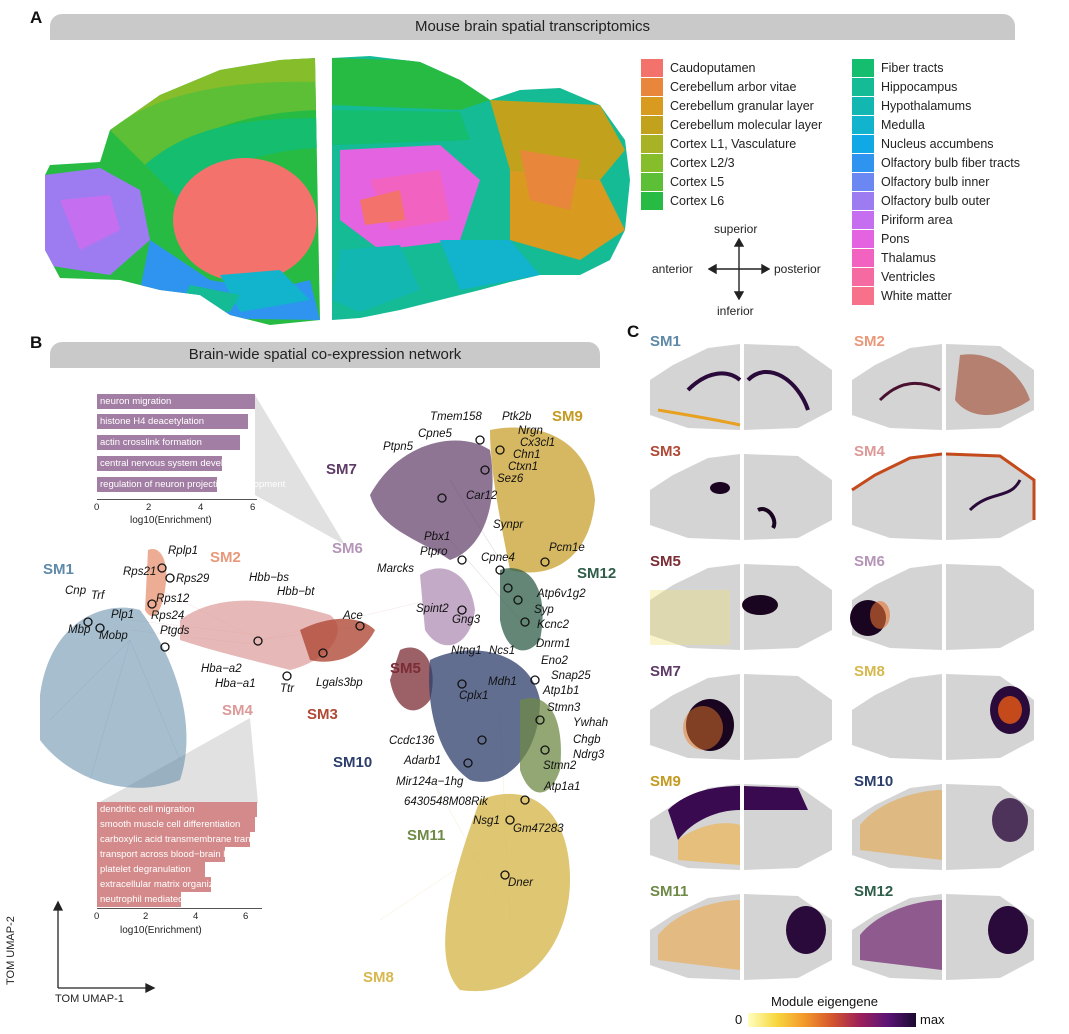 Image resolution: width=1069 pixels, height=1034 pixels. What do you see at coordinates (937, 144) in the screenshot?
I see `legend-label: Nucleus accumbens` at bounding box center [937, 144].